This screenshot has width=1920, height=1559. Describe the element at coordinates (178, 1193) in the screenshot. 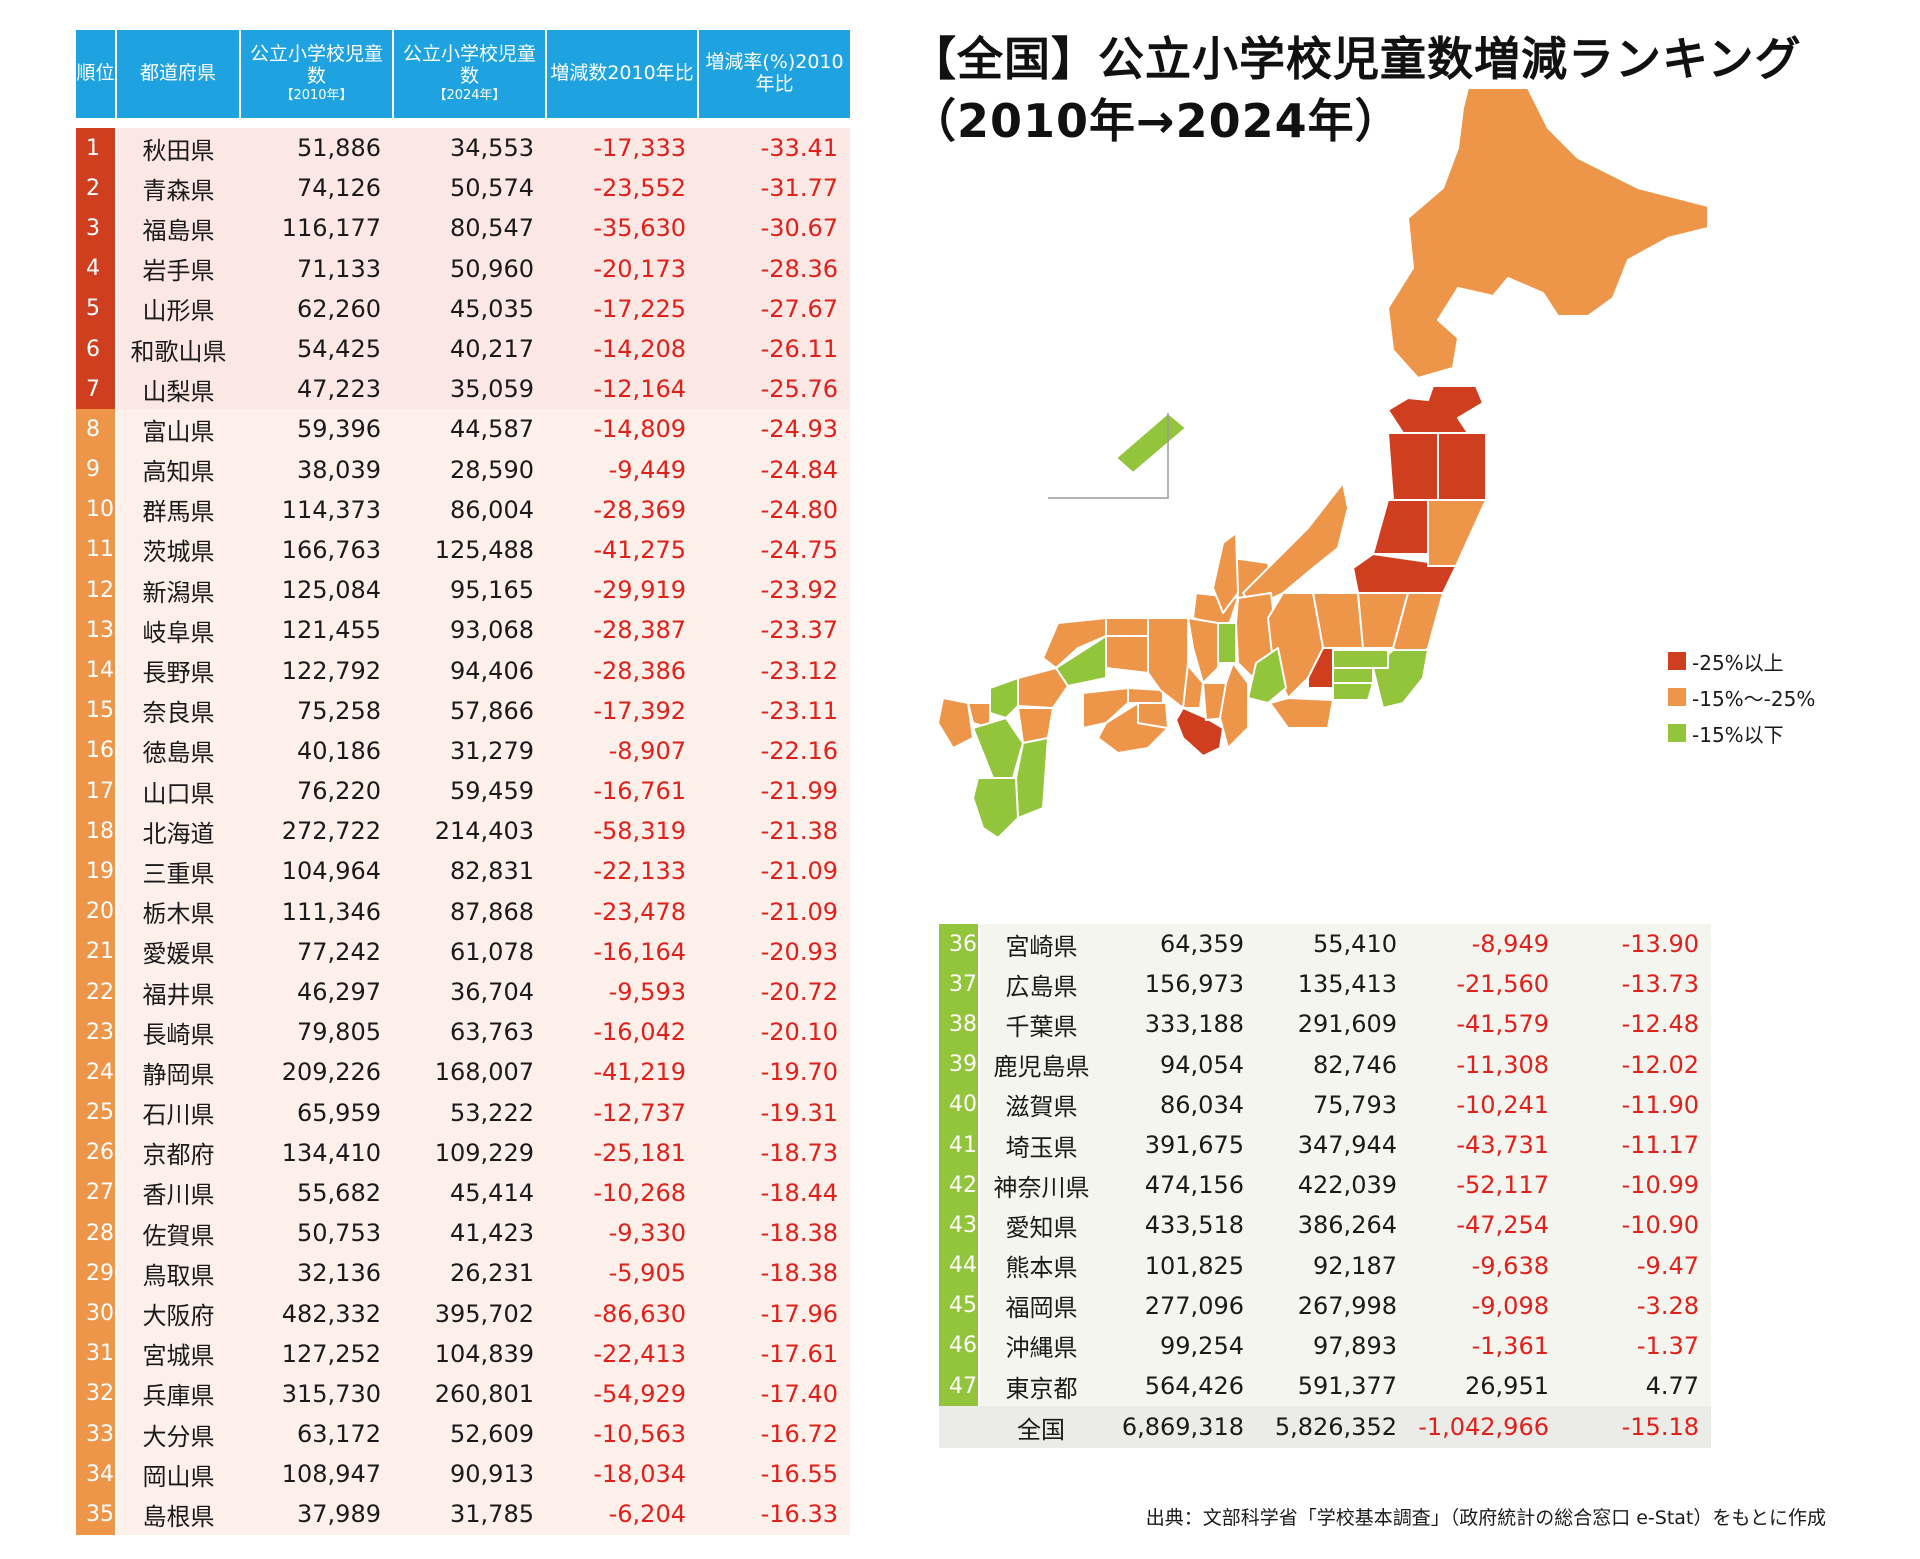

I see `prefecture-cell: 香川県` at that location.